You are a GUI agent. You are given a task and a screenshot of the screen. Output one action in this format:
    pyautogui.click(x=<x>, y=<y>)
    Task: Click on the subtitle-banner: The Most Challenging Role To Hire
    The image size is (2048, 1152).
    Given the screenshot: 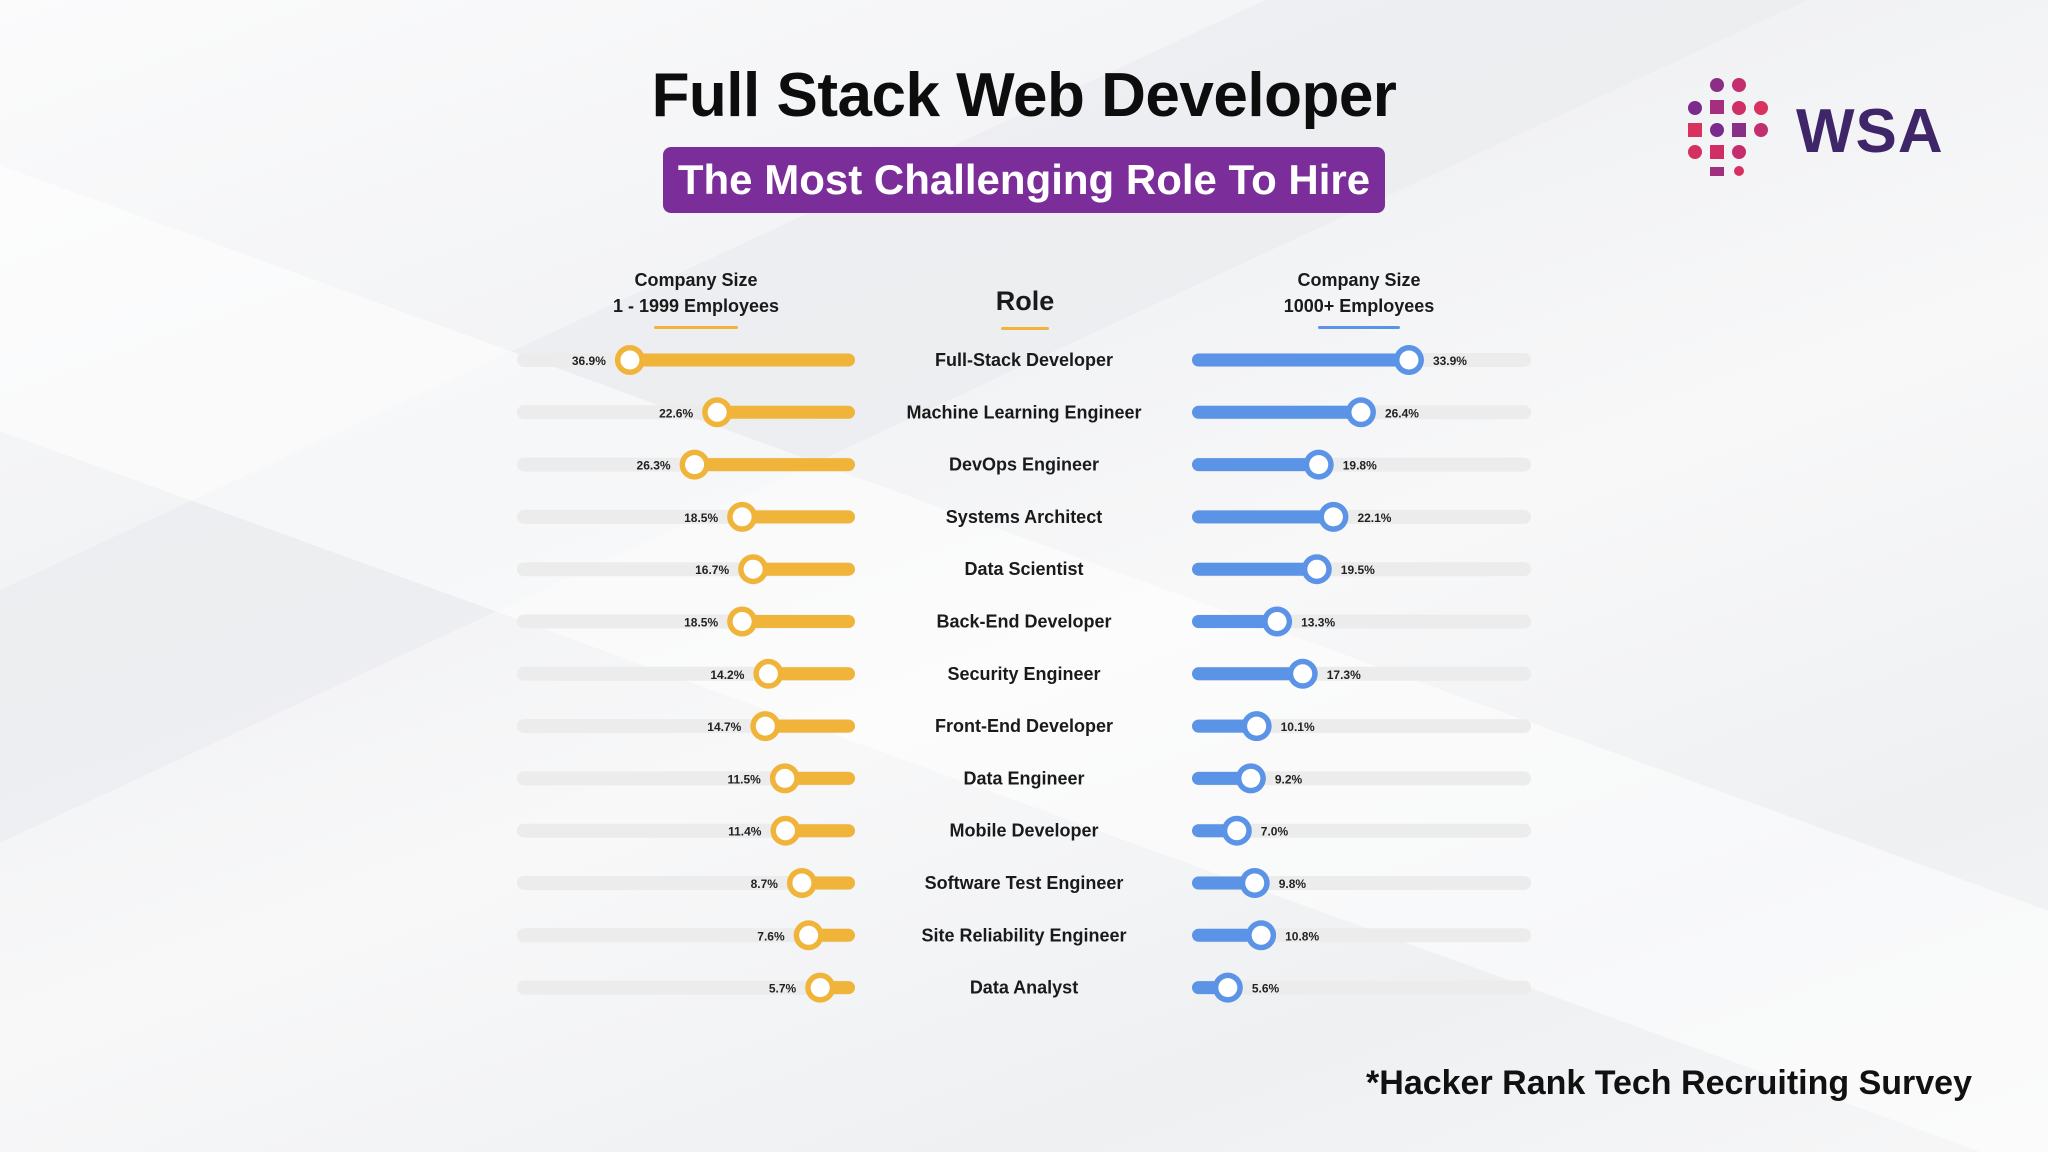 What is the action you would take?
    pyautogui.click(x=1024, y=180)
    